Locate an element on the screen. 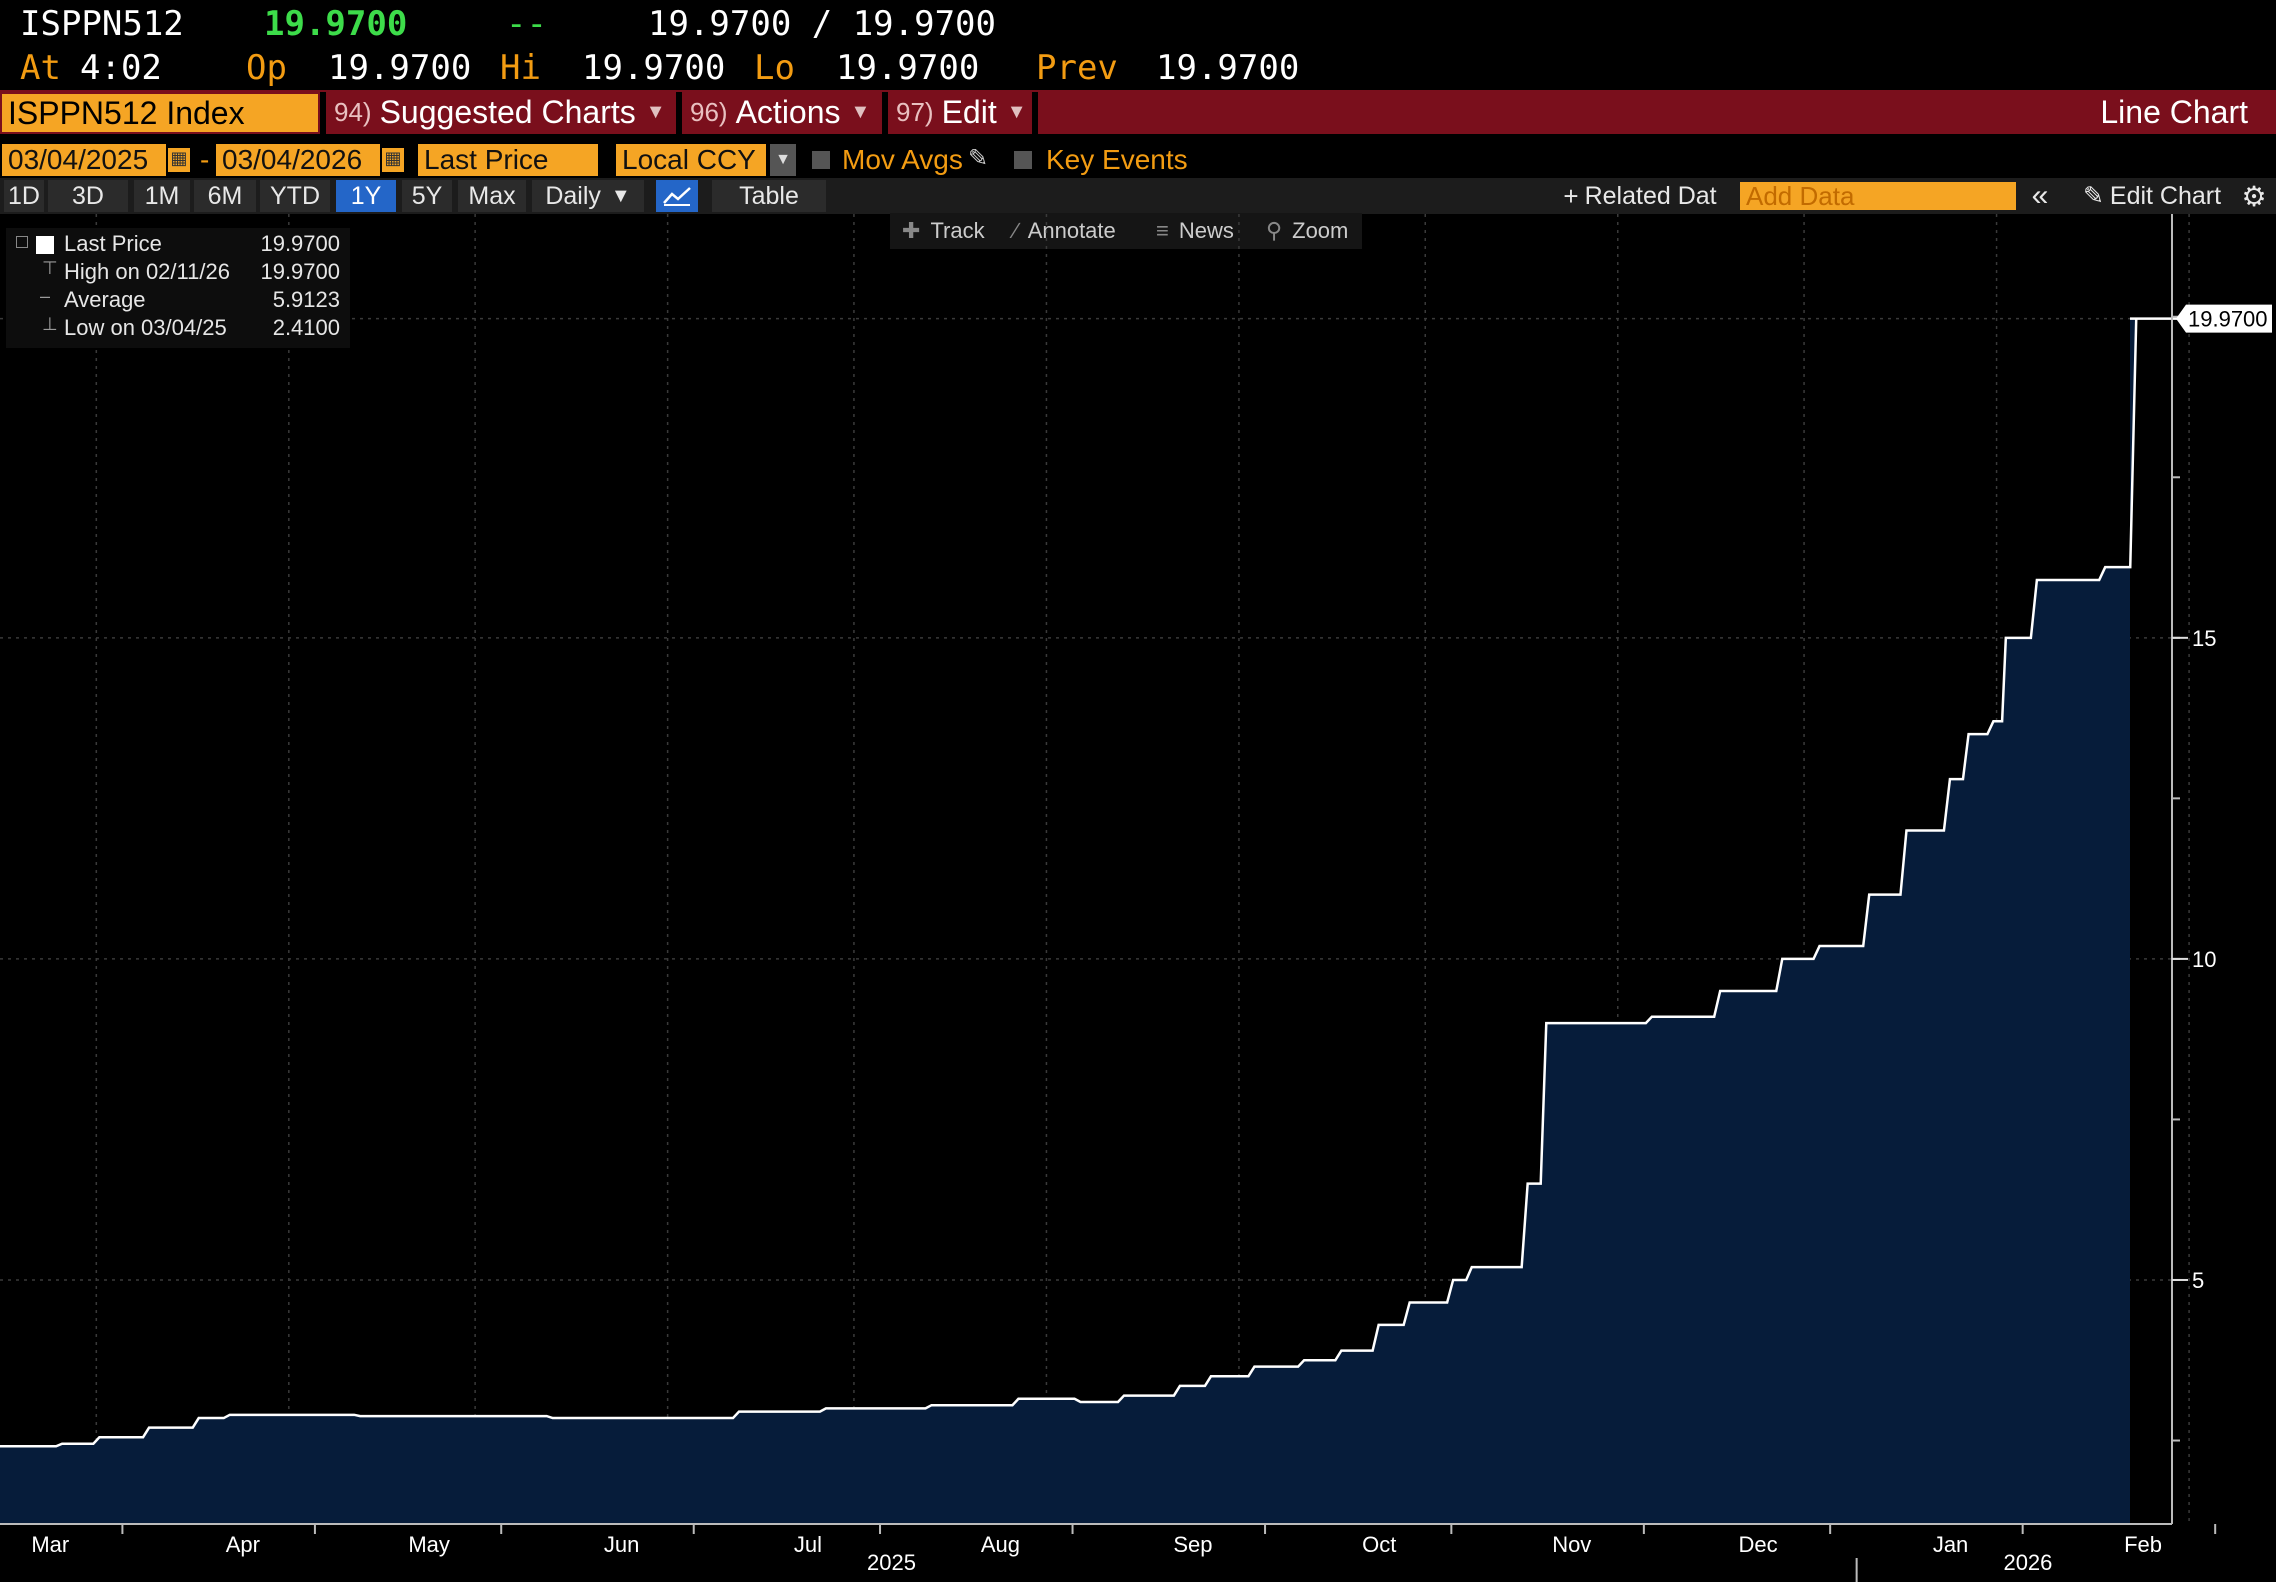  period-button-1y: 1Y is located at coordinates (366, 196).